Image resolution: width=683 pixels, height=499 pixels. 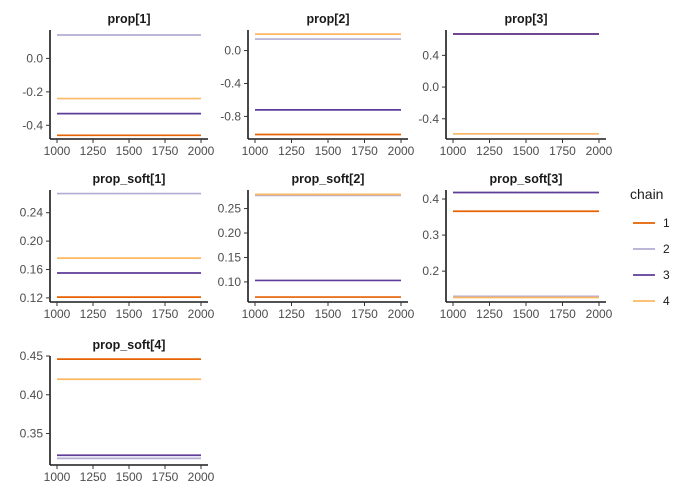 I want to click on y-tick-label: 0.2, so click(x=430, y=271).